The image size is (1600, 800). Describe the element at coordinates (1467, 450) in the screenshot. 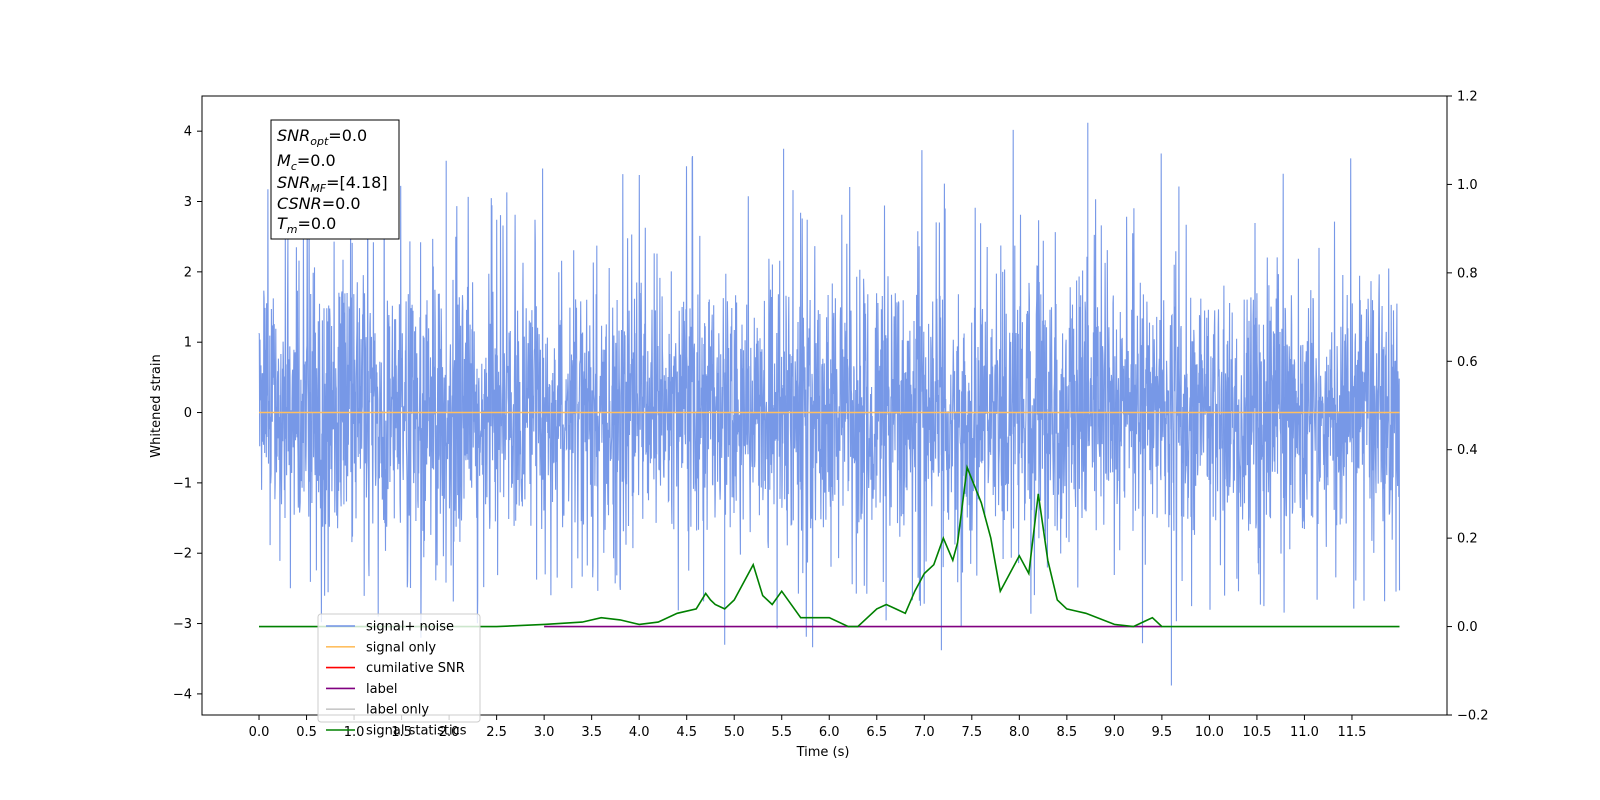

I see `y-right-tick-label: 0.4` at that location.